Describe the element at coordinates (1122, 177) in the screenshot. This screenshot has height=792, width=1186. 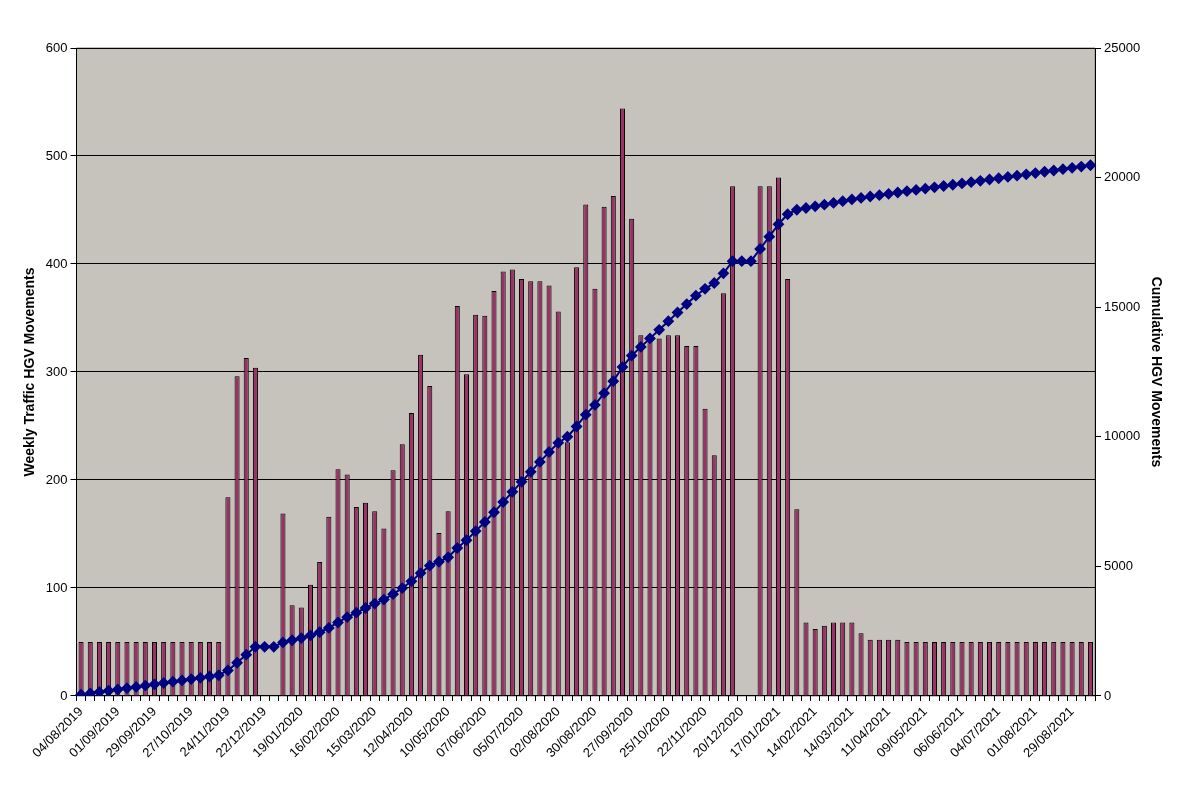
I see `y2-tick-label: 20000` at that location.